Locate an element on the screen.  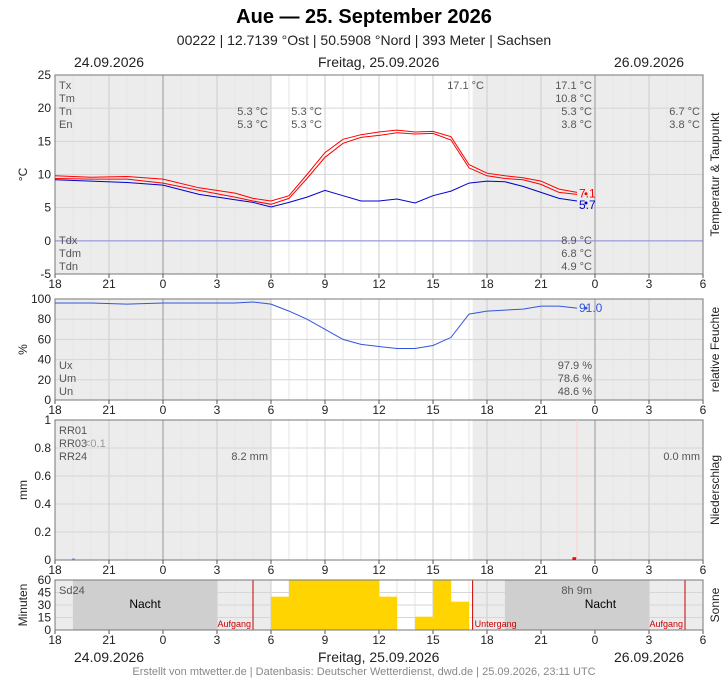
annotation-next: 6.7 °C is located at coordinates (684, 112).